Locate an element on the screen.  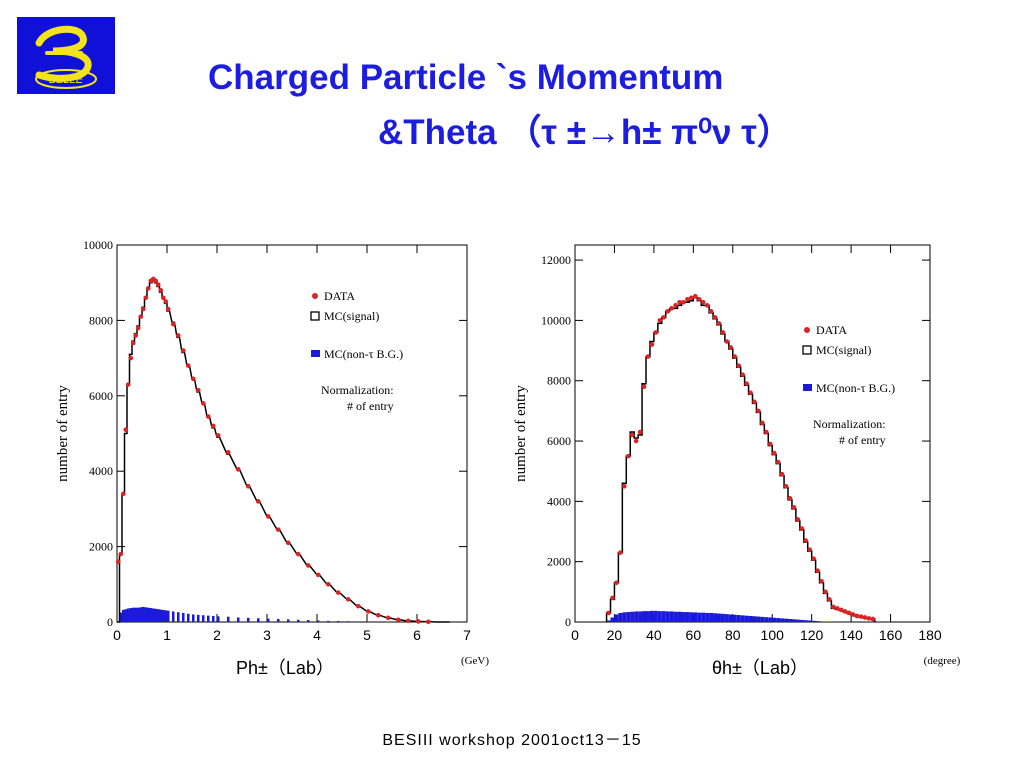
y-tick-label: 0 is located at coordinates (568, 622).